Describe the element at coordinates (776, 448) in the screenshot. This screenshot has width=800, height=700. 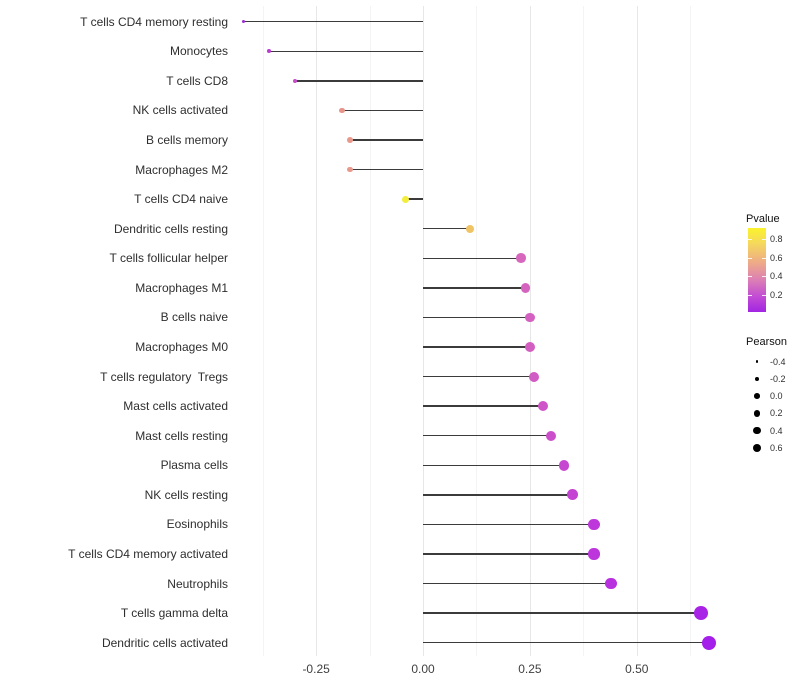
I see `pearson-size-key-label: 0.6` at that location.